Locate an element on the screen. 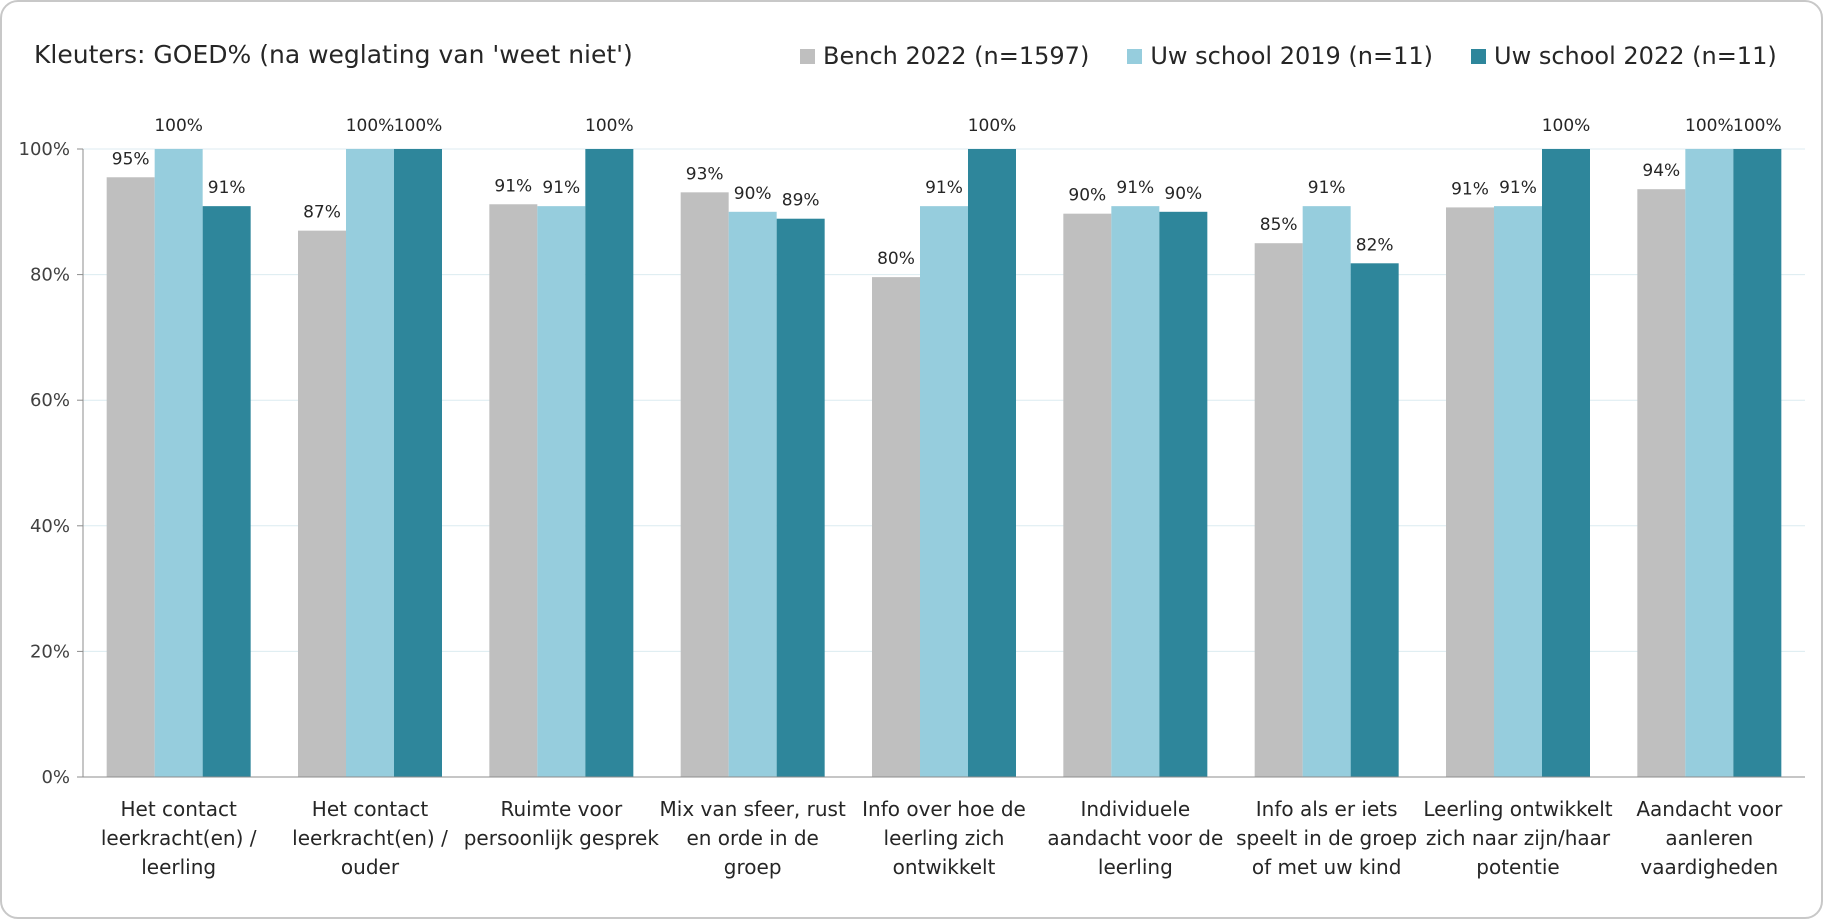 This screenshot has height=923, width=1827. data-label-s1-c1: 100% is located at coordinates (370, 126).